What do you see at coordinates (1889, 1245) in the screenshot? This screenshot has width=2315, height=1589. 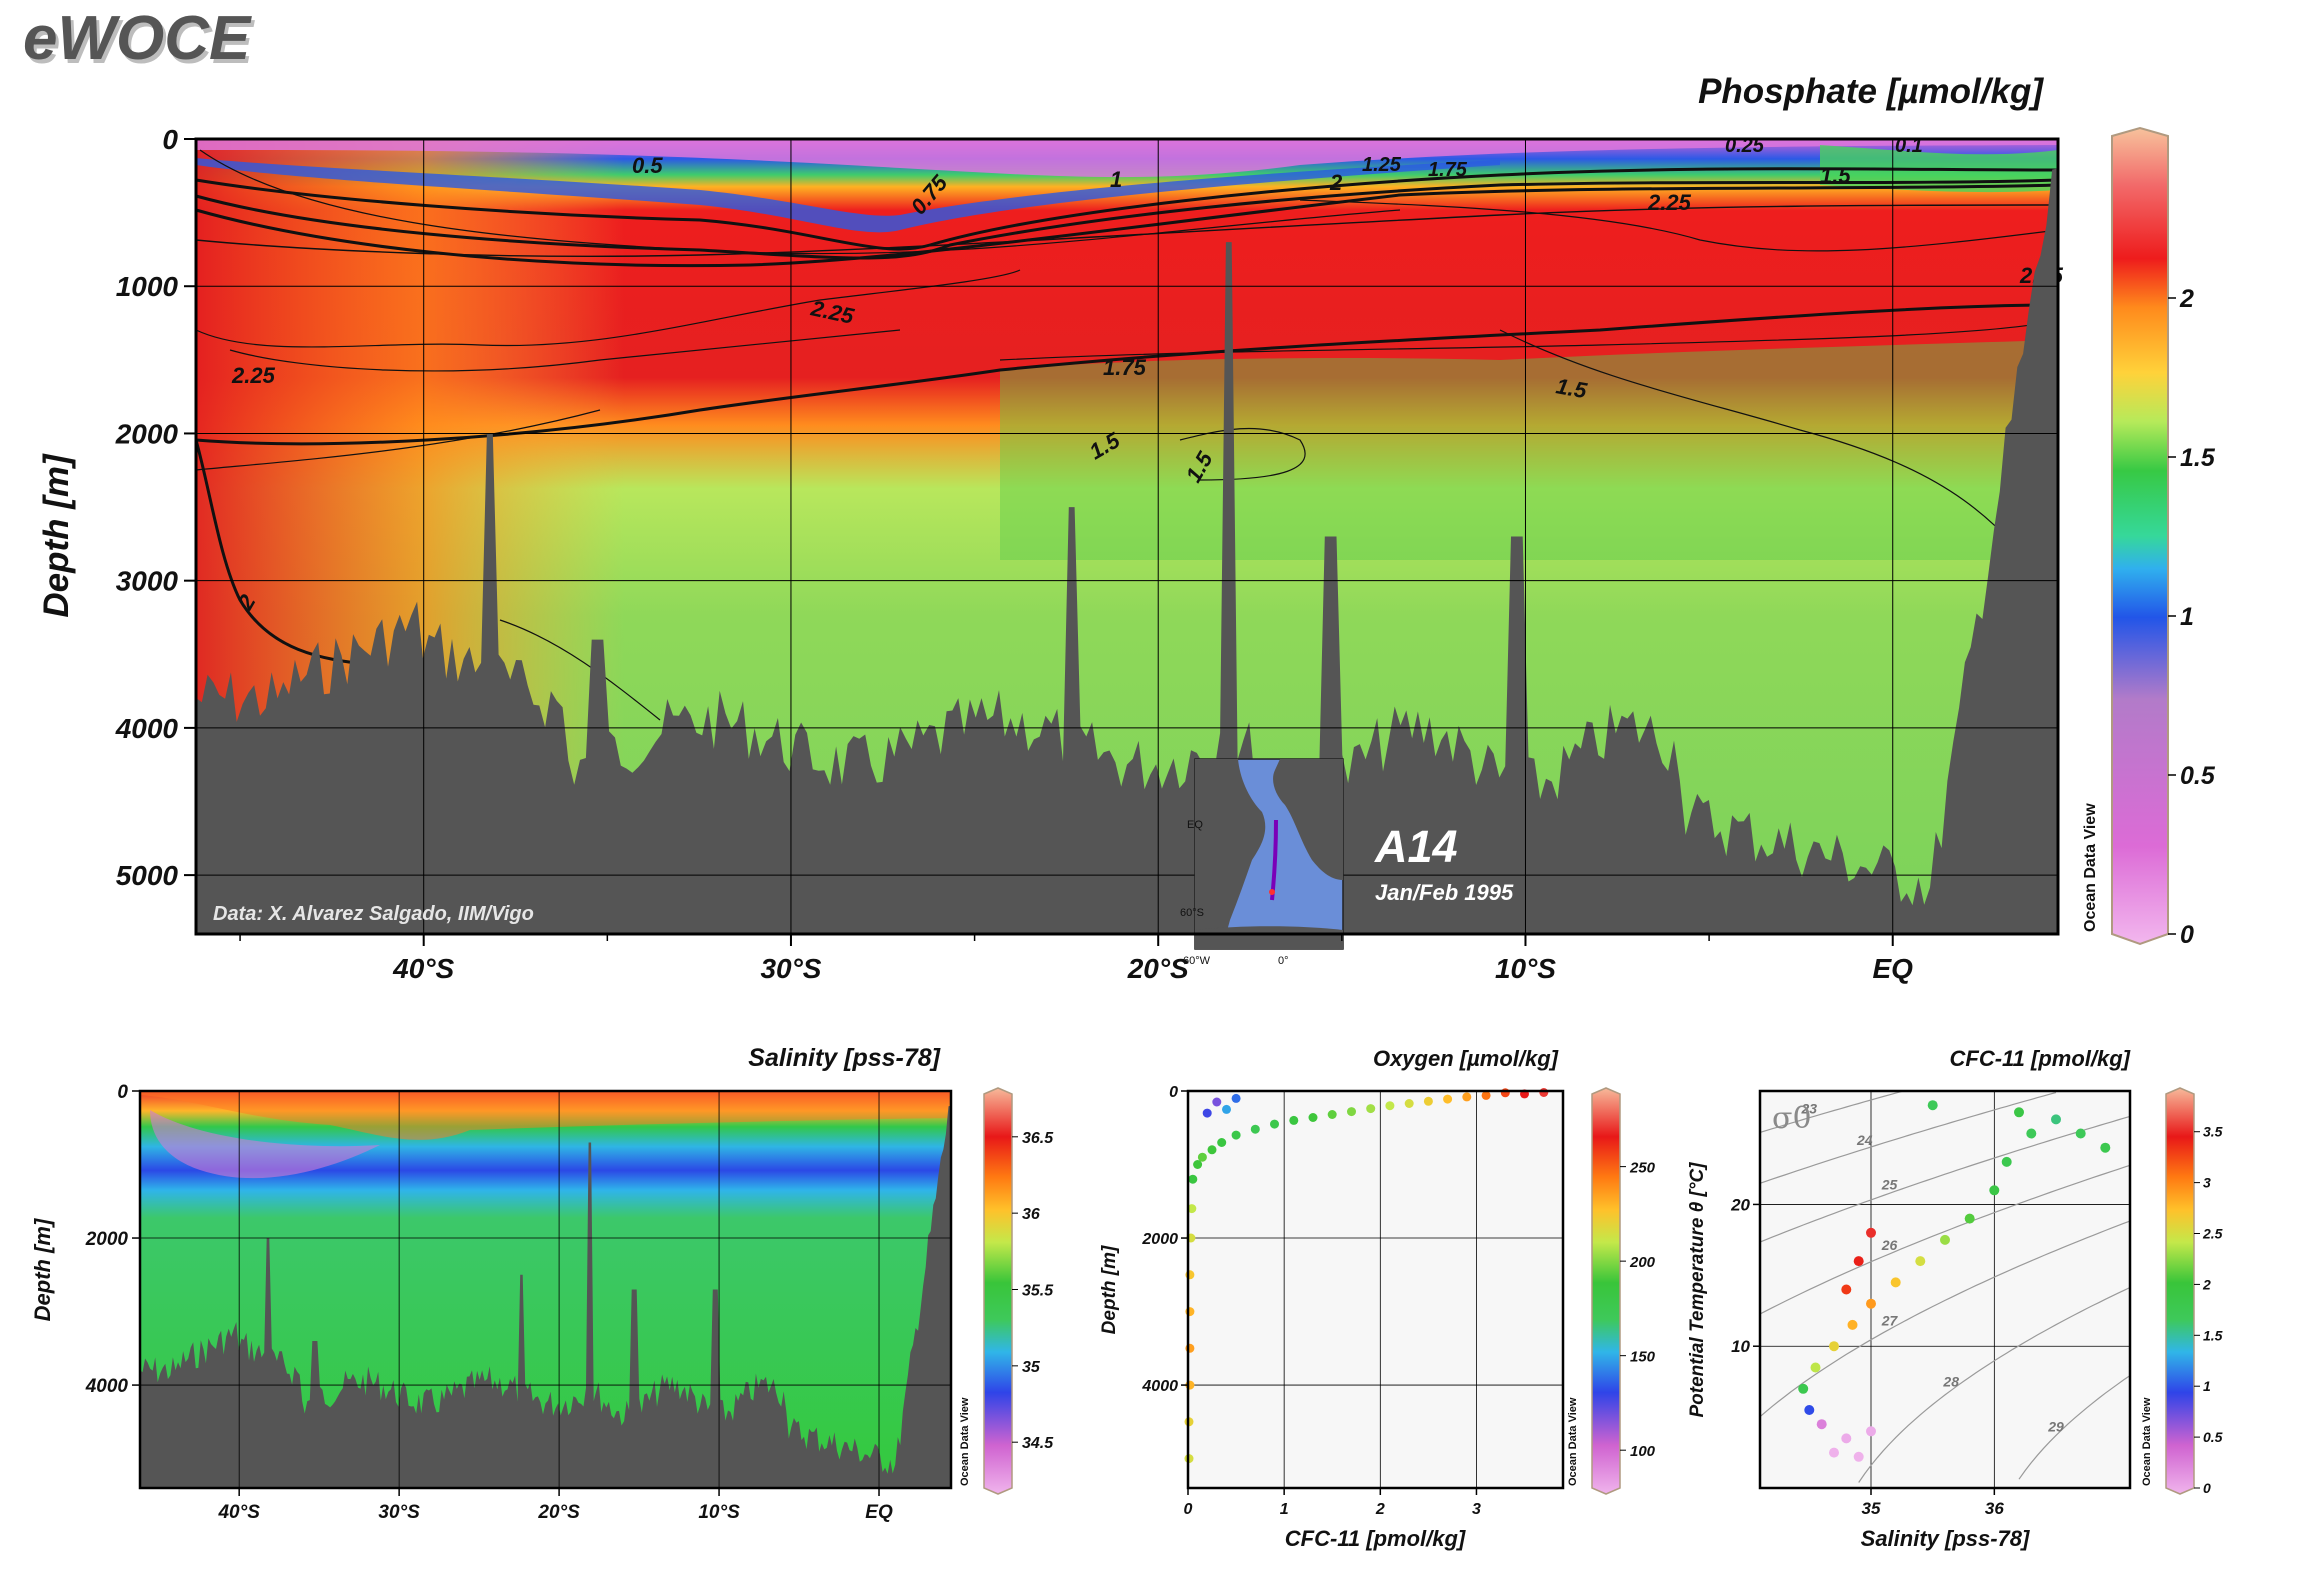 I see `isopycnal-label: 26` at bounding box center [1889, 1245].